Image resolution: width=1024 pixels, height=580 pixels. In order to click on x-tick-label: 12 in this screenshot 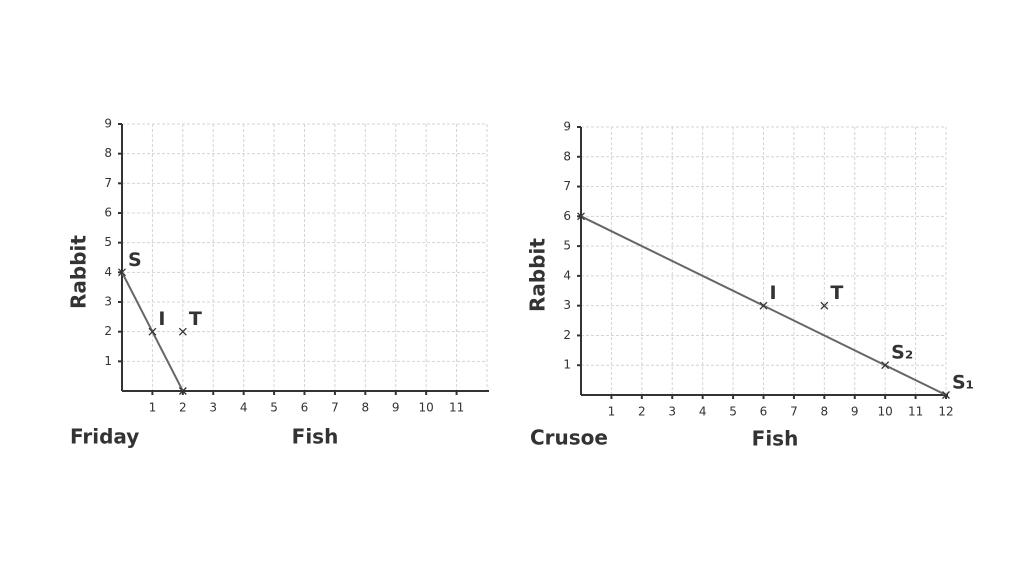, I will do `click(945, 412)`.